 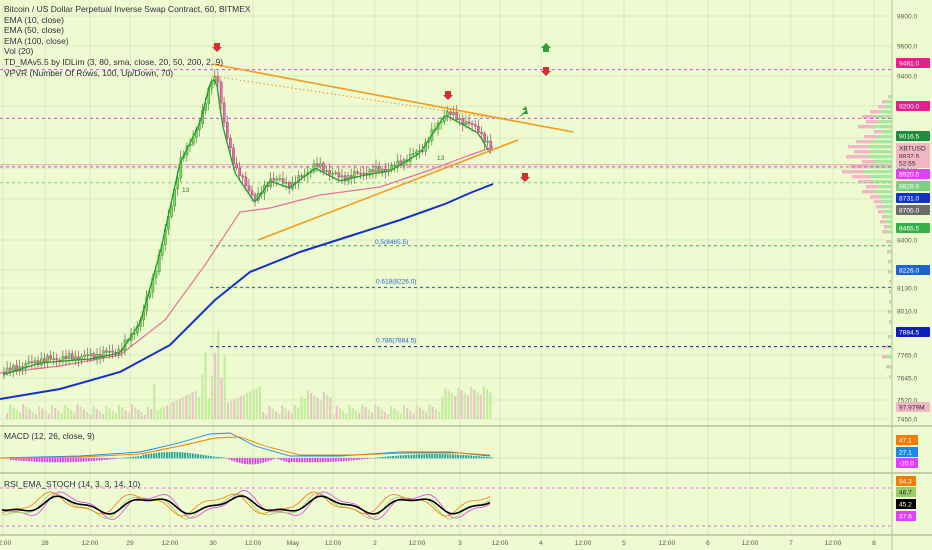 What do you see at coordinates (906, 492) in the screenshot?
I see `rsi-tag` at bounding box center [906, 492].